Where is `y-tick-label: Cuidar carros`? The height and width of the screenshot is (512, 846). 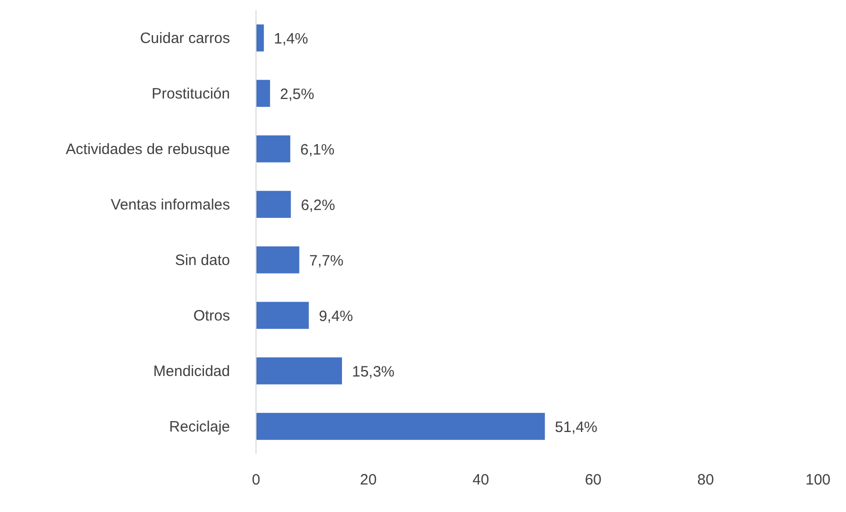 y-tick-label: Cuidar carros is located at coordinates (185, 39).